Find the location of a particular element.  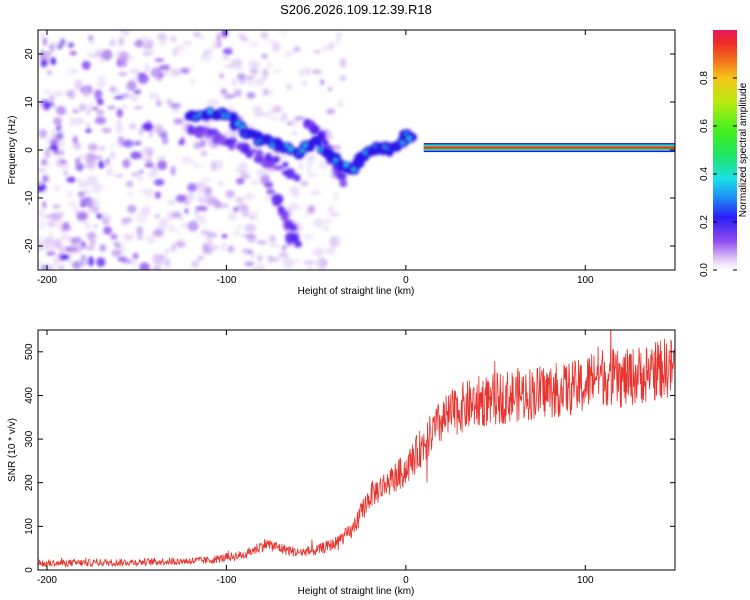

colorbar-tick-label: 0.8 is located at coordinates (704, 78).